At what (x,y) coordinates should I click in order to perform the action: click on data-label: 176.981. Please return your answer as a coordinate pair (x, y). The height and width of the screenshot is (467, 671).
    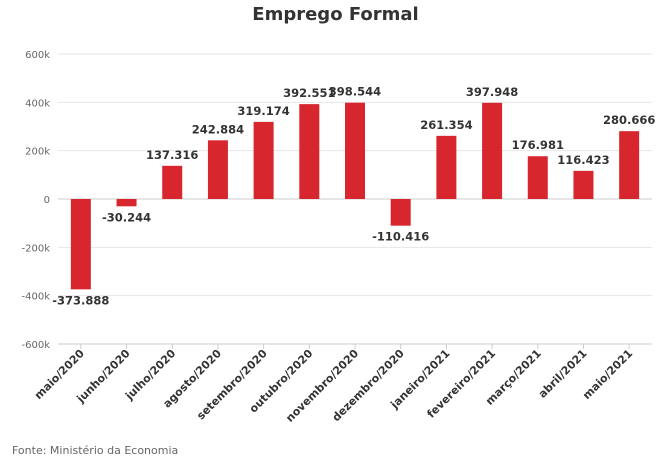
    Looking at the image, I should click on (538, 145).